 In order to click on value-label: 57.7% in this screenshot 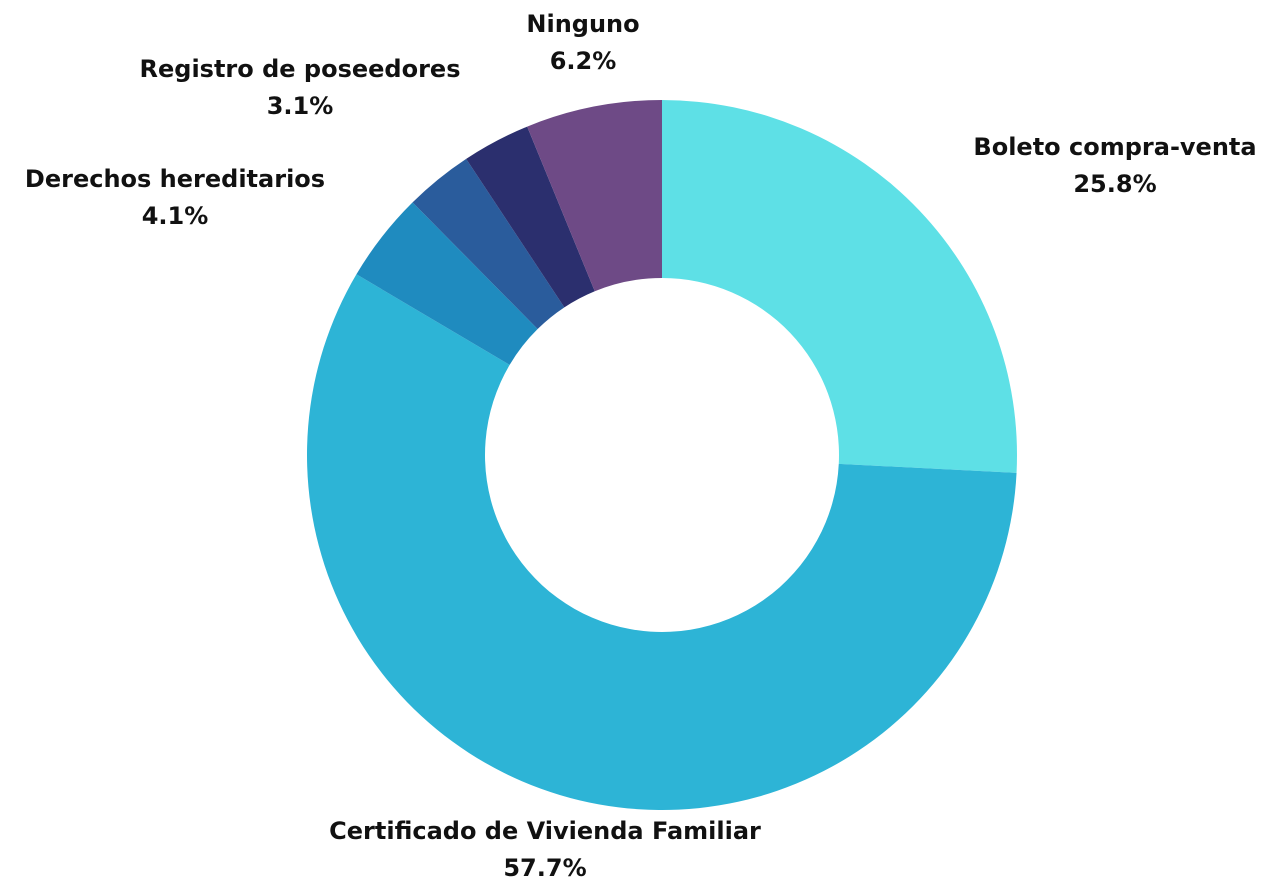, I will do `click(544, 868)`.